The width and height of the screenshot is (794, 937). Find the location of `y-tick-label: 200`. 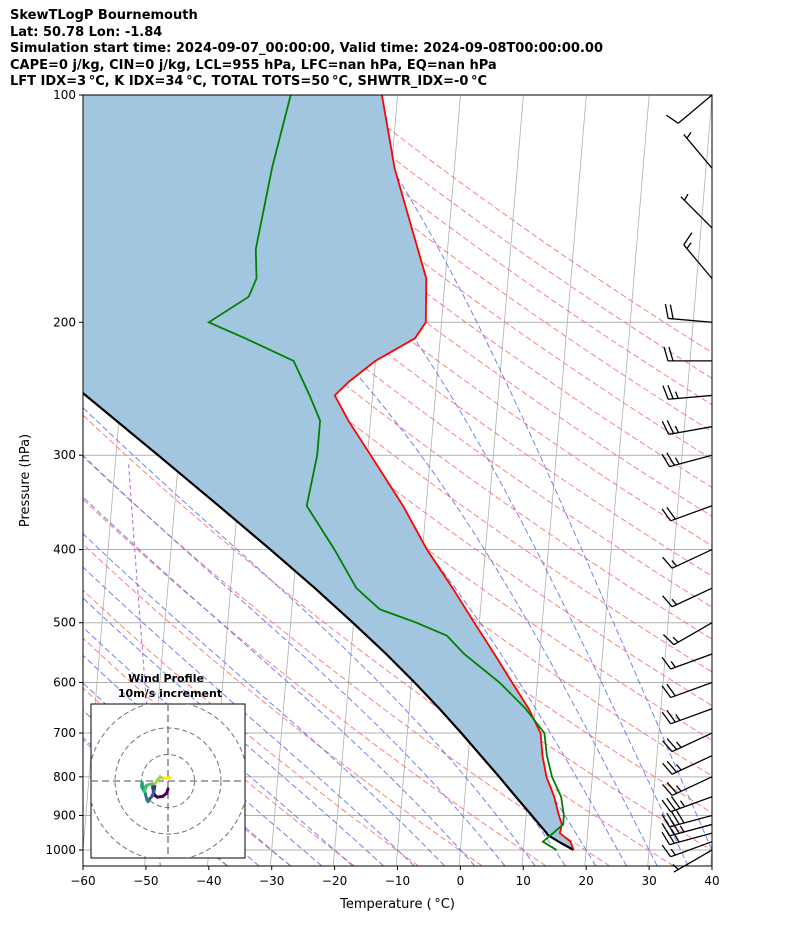

y-tick-label: 200 is located at coordinates (64, 322).